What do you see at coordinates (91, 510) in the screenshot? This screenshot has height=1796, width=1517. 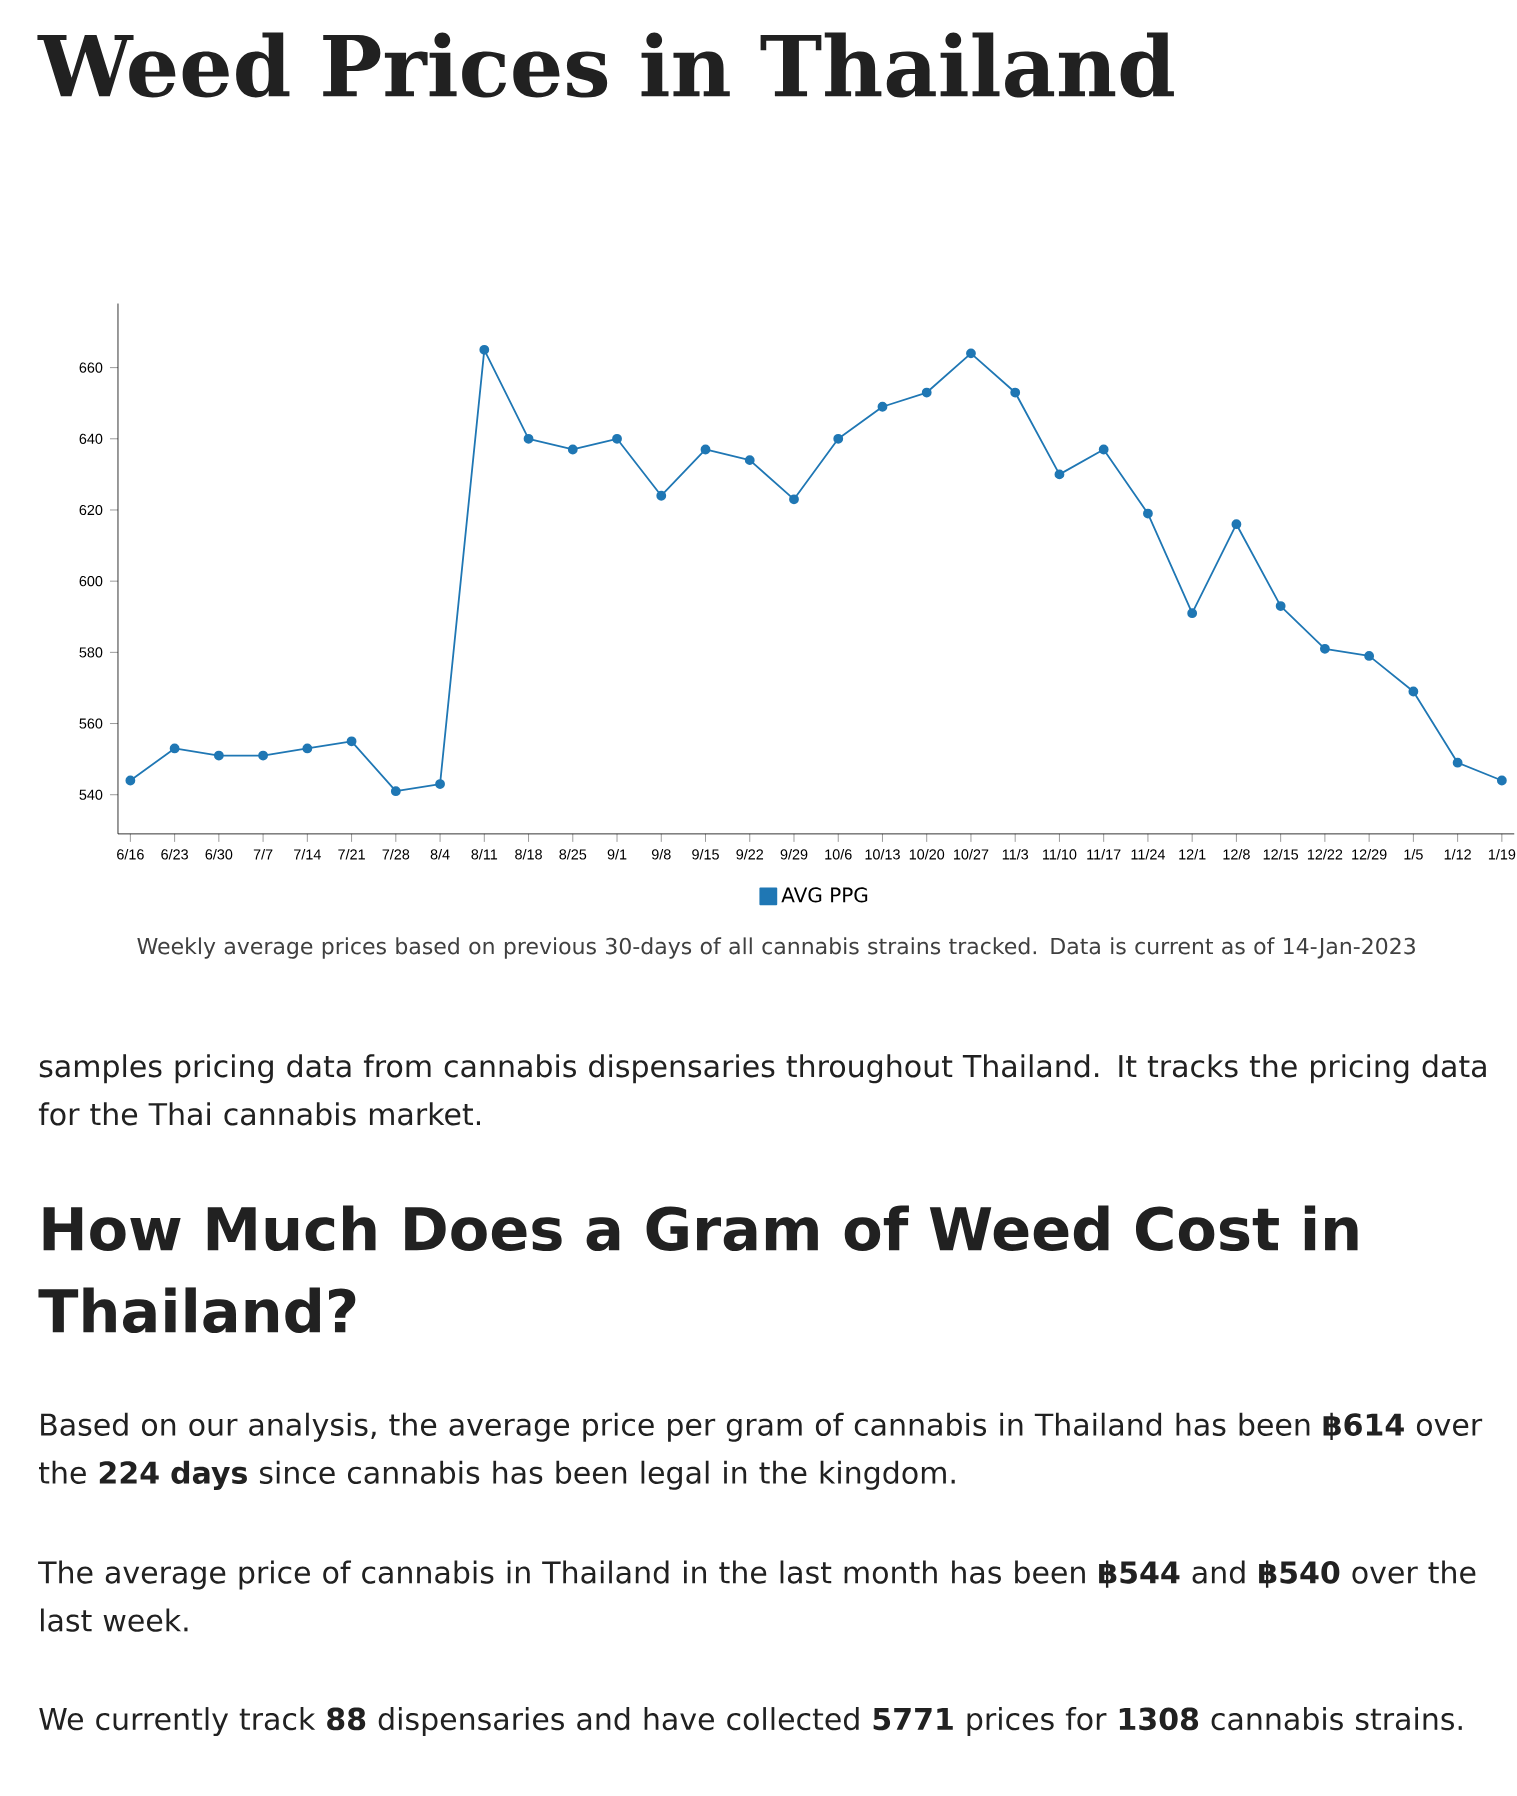 I see `y-tick-label: 620` at bounding box center [91, 510].